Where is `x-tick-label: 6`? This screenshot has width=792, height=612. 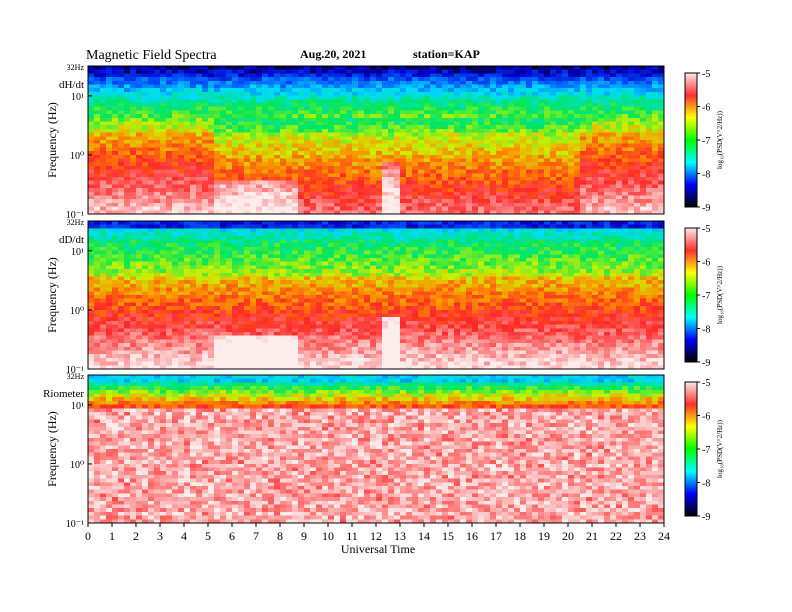 x-tick-label: 6 is located at coordinates (232, 536).